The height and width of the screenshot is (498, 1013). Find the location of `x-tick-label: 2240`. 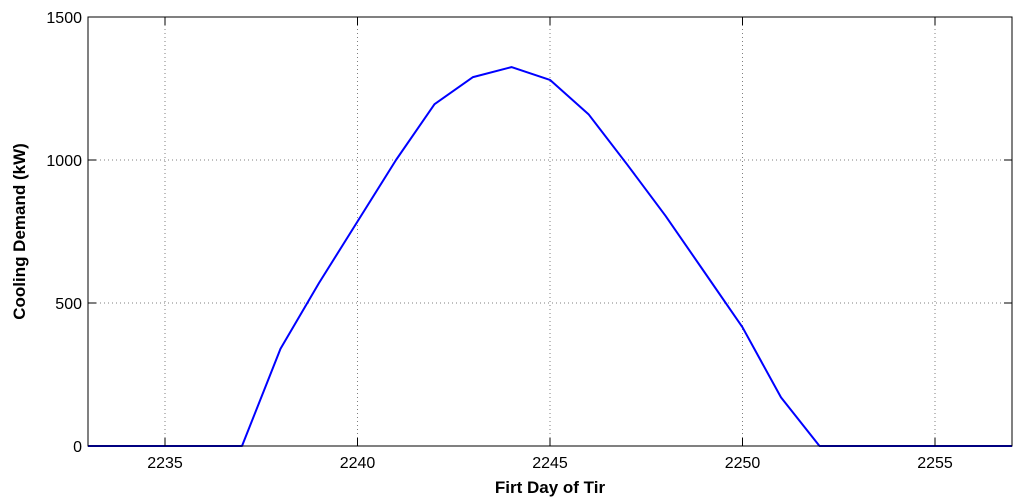

x-tick-label: 2240 is located at coordinates (358, 463).